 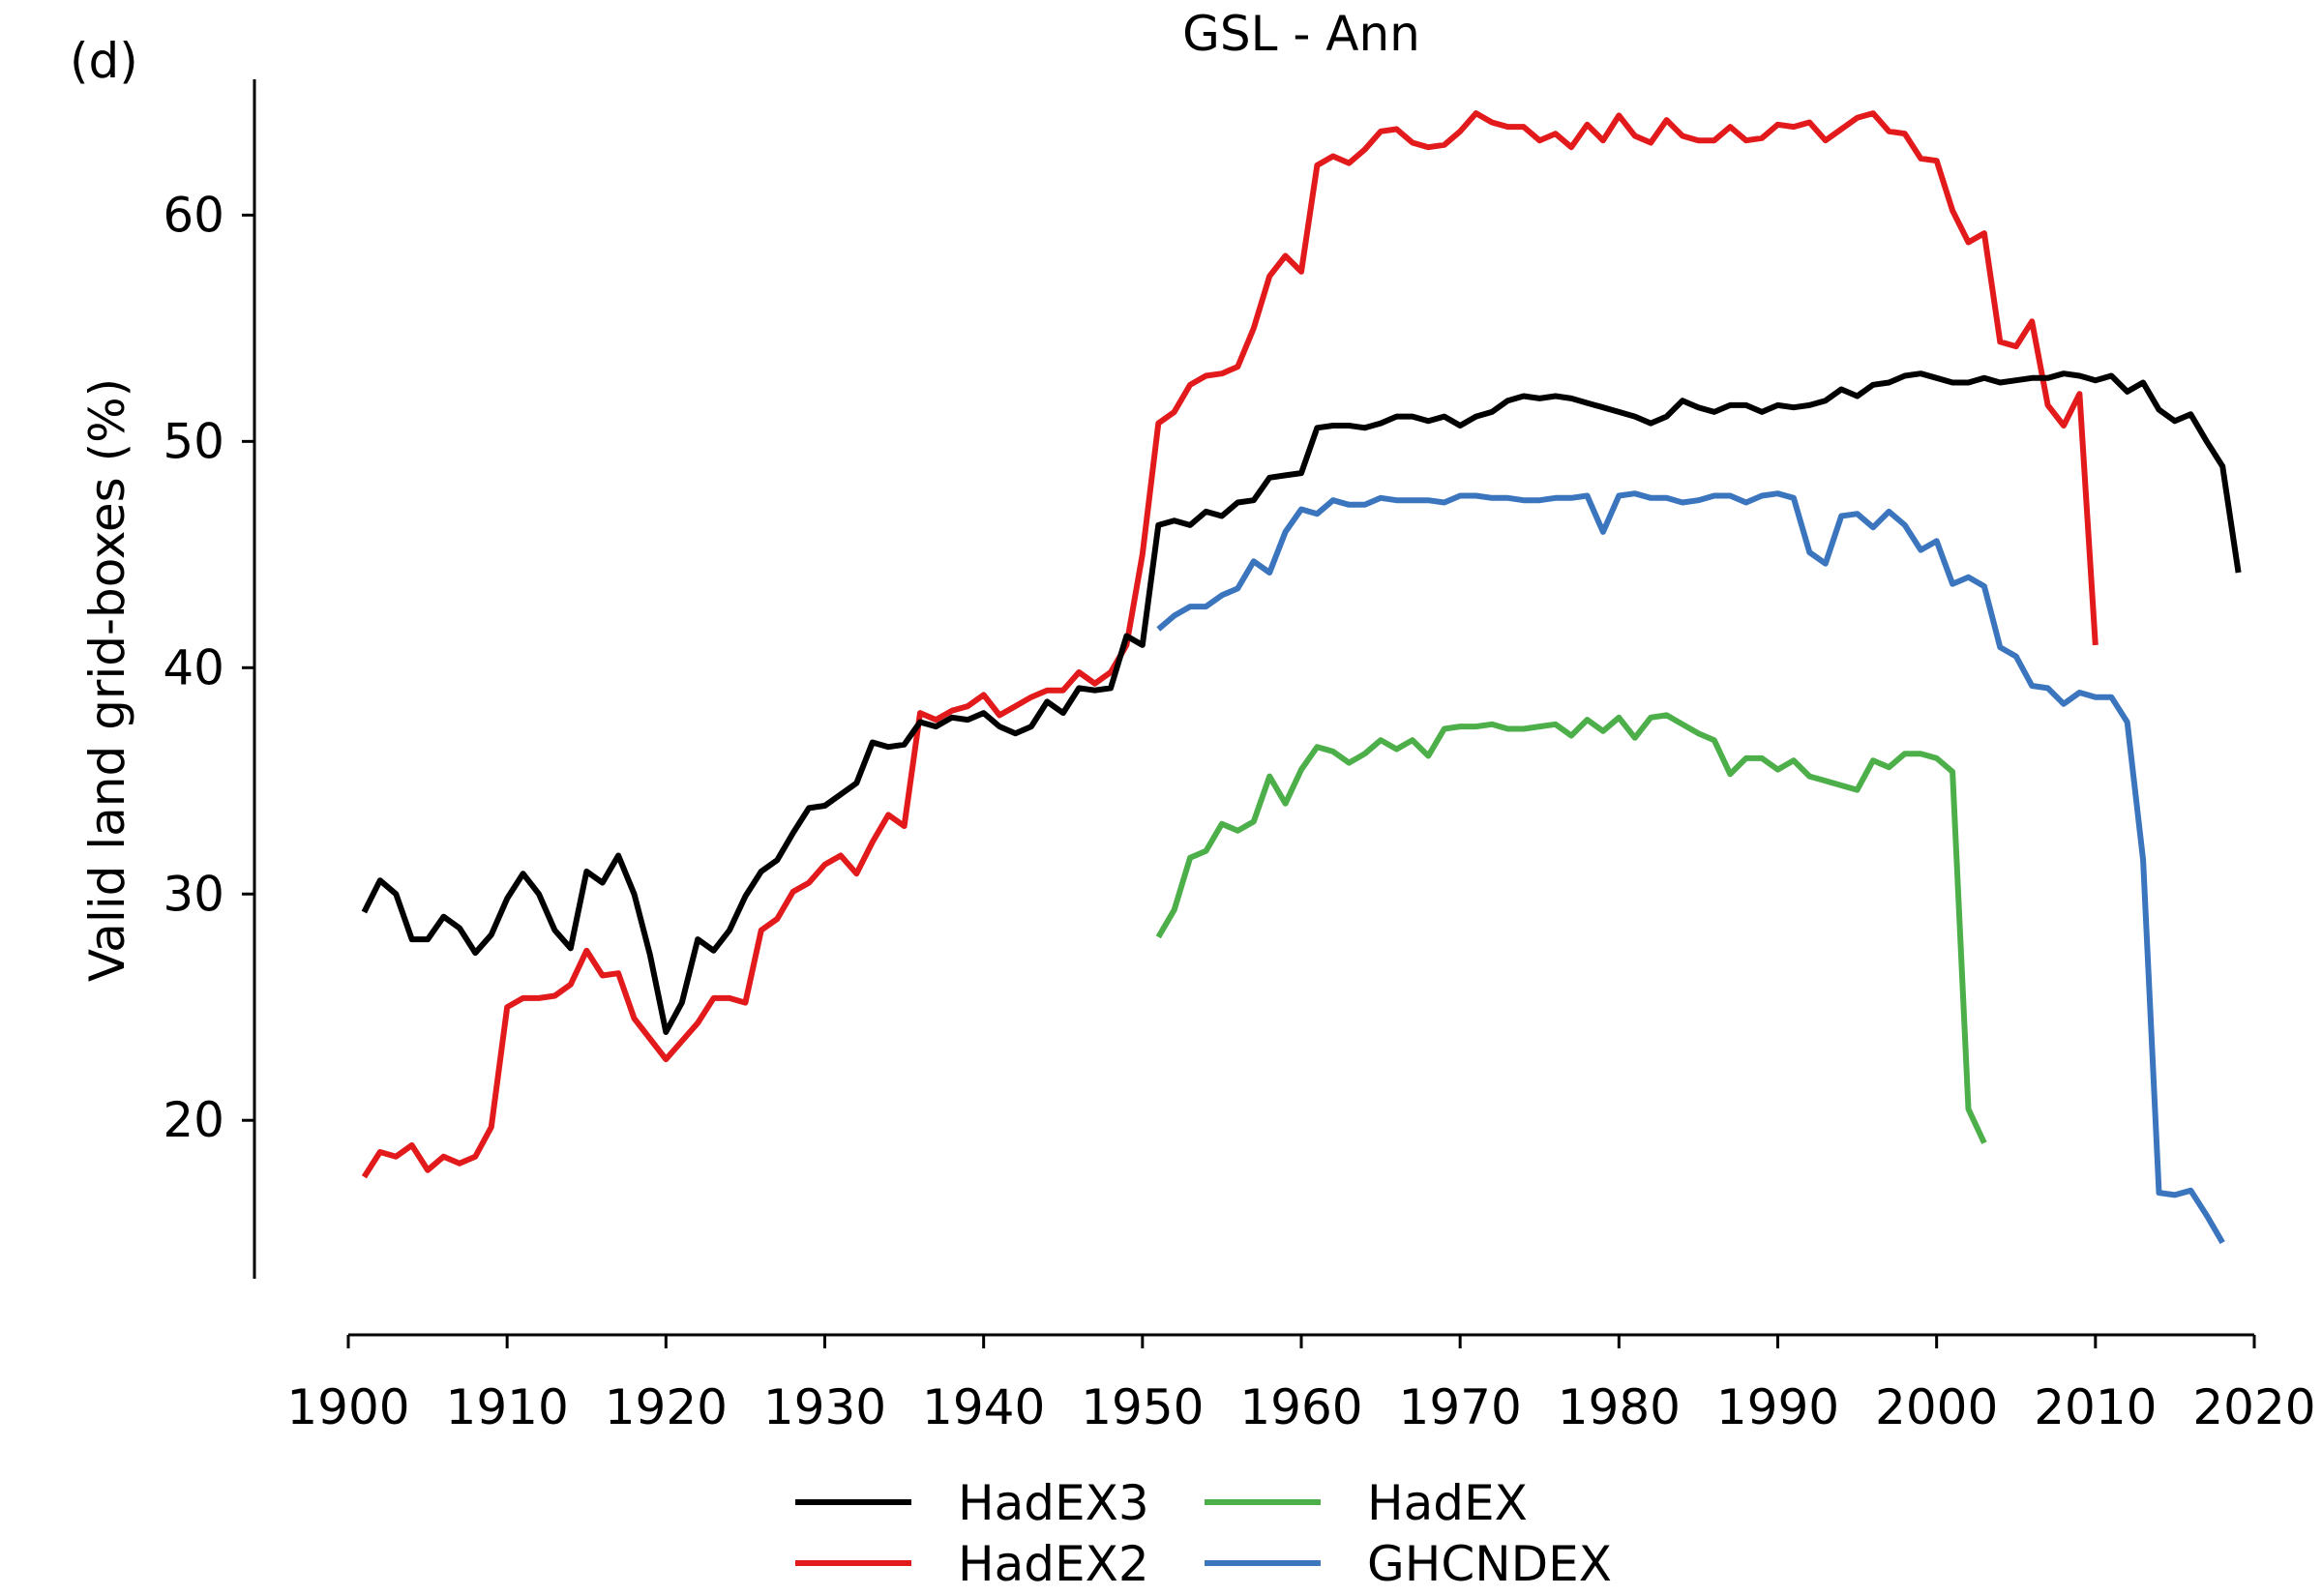 I want to click on y-tick-label: 50, so click(x=193, y=441).